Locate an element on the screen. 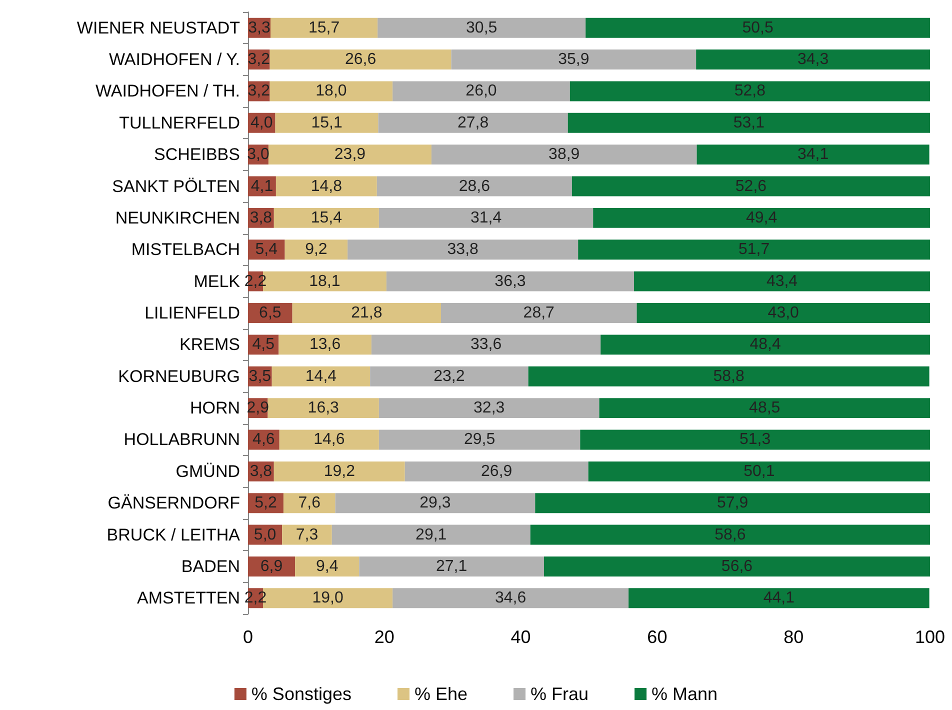 The image size is (952, 710). data-label: 52,6 is located at coordinates (751, 186).